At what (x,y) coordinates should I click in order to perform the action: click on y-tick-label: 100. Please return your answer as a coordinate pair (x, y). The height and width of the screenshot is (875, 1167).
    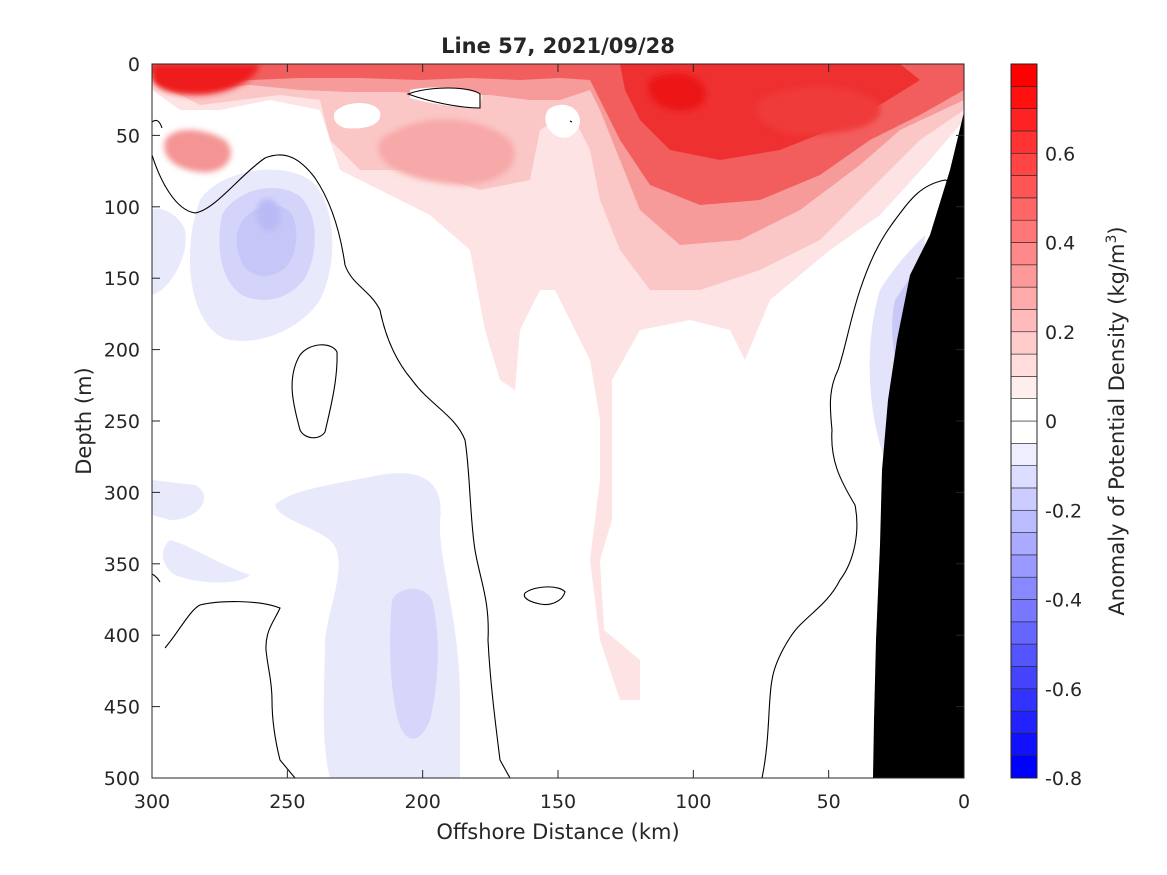
    Looking at the image, I should click on (122, 208).